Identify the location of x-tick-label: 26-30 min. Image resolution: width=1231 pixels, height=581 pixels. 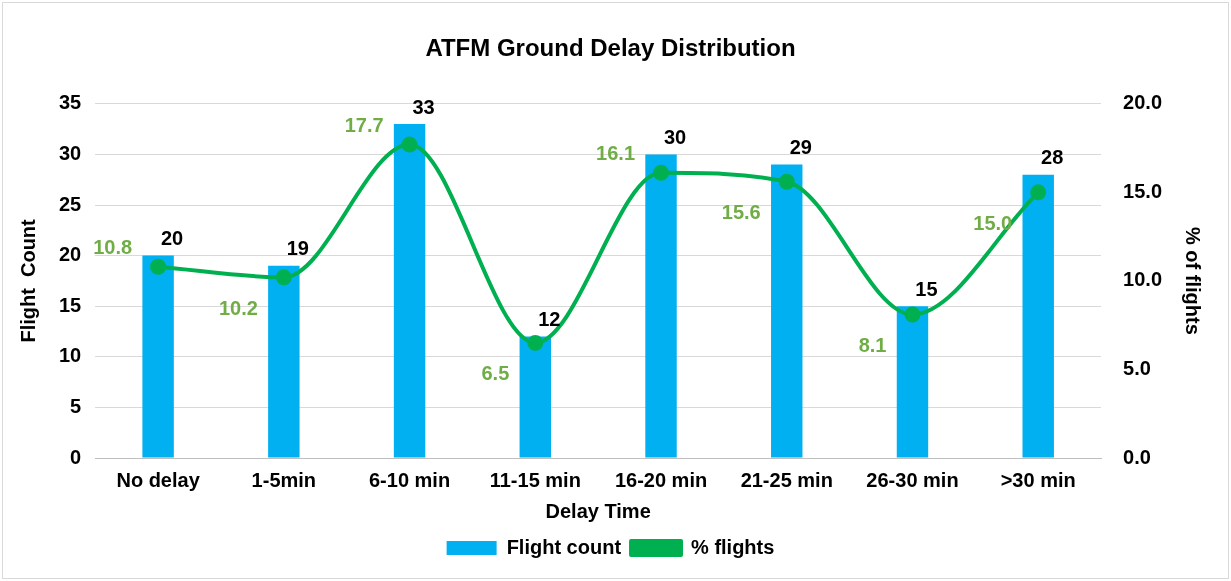
(912, 479).